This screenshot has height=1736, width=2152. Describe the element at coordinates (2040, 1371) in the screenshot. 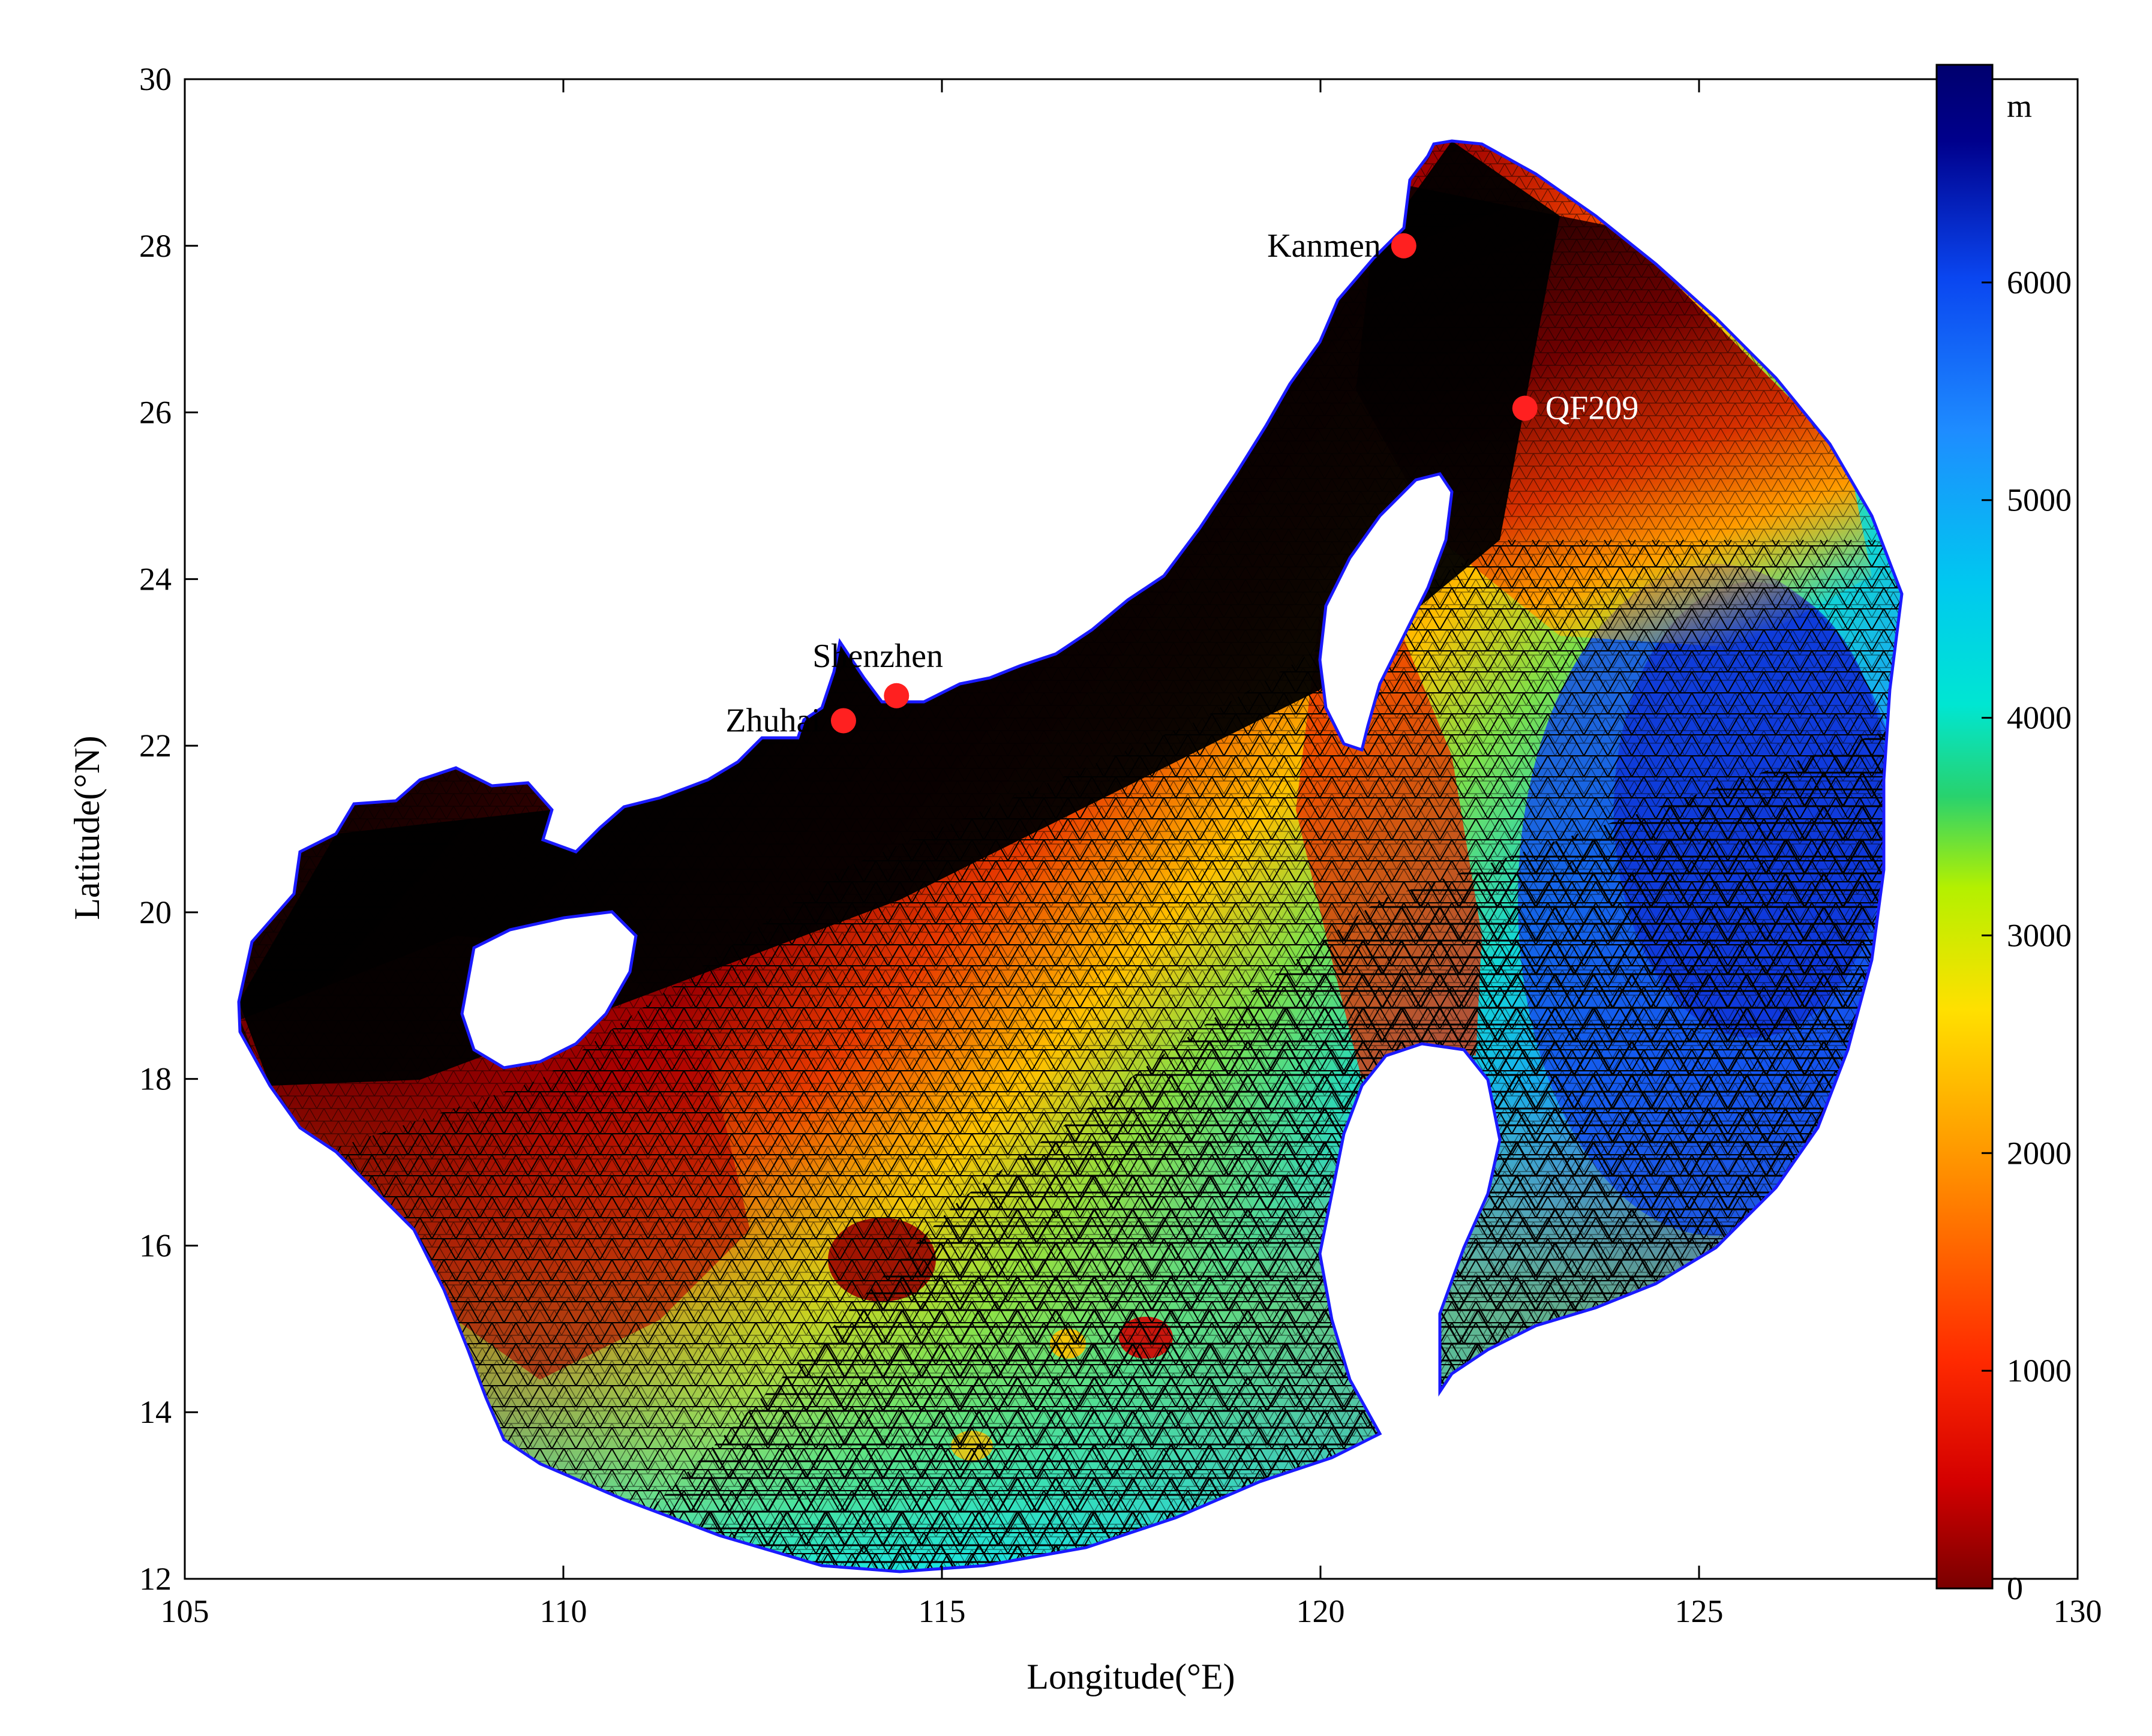

I see `colorbar-tick-label: 1000` at that location.